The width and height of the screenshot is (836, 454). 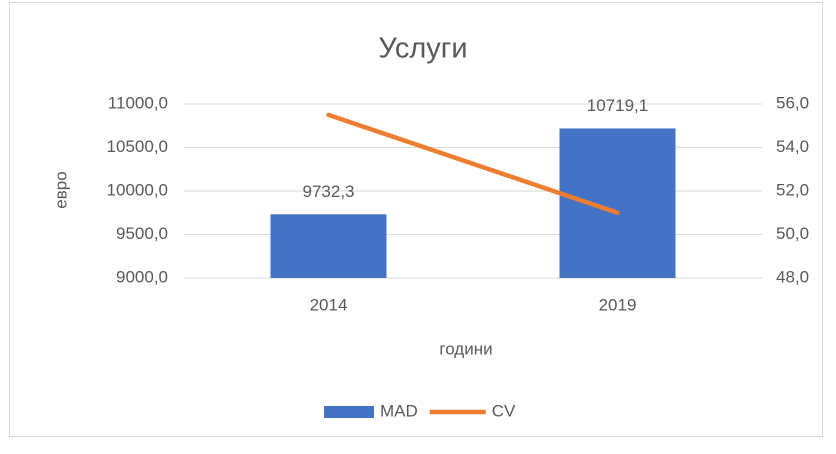 What do you see at coordinates (422, 49) in the screenshot?
I see `chart-title: Услуги` at bounding box center [422, 49].